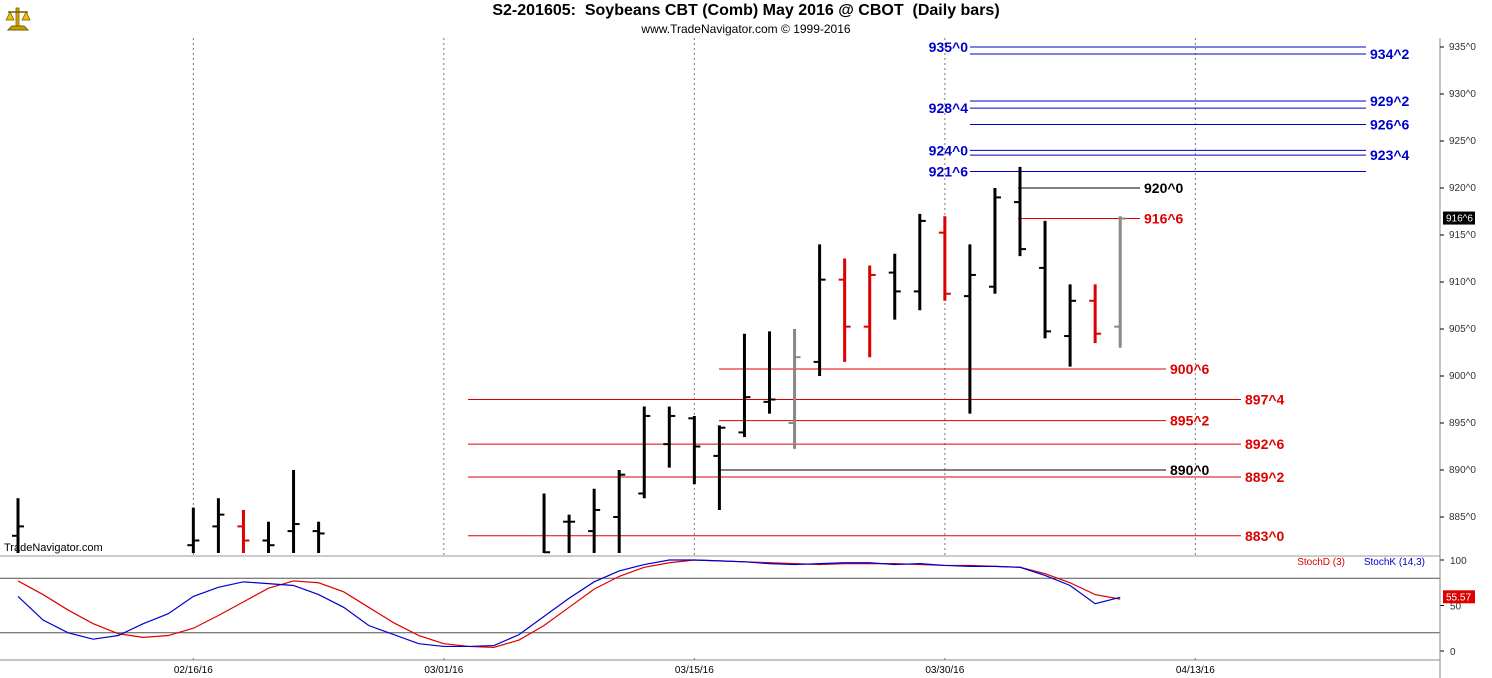  I want to click on date-tick-label: 03/15/16, so click(694, 670).